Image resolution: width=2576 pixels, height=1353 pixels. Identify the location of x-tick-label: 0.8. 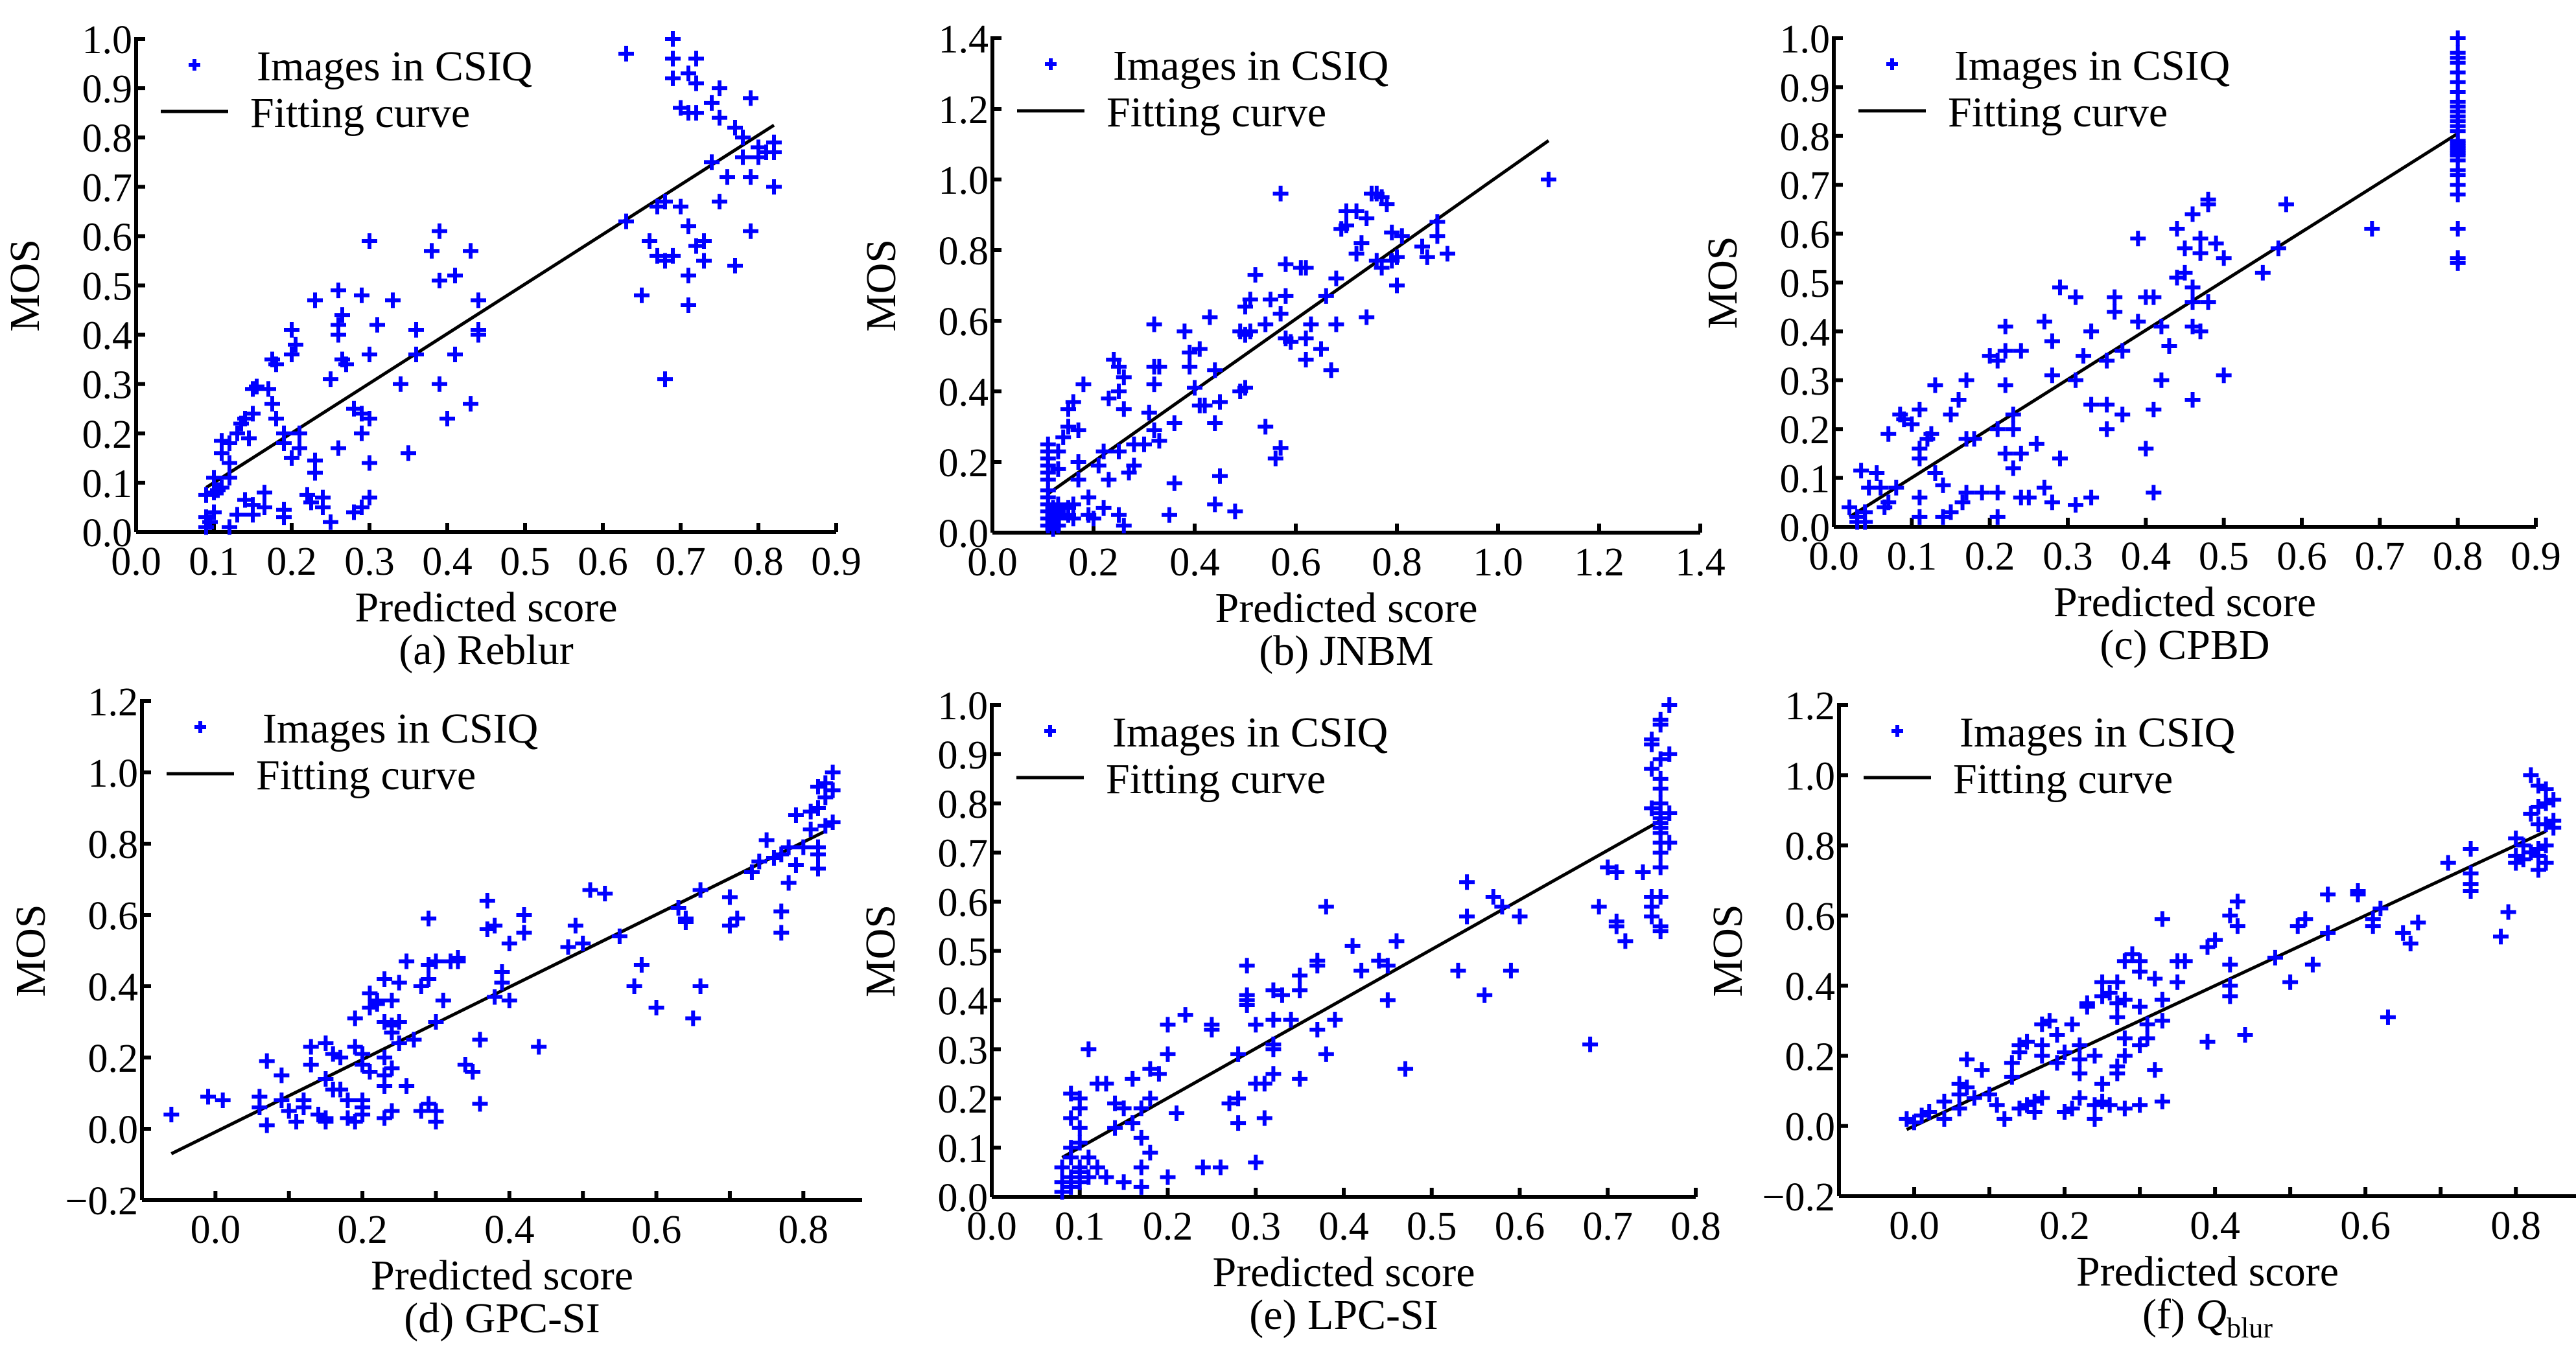
(1695, 1227).